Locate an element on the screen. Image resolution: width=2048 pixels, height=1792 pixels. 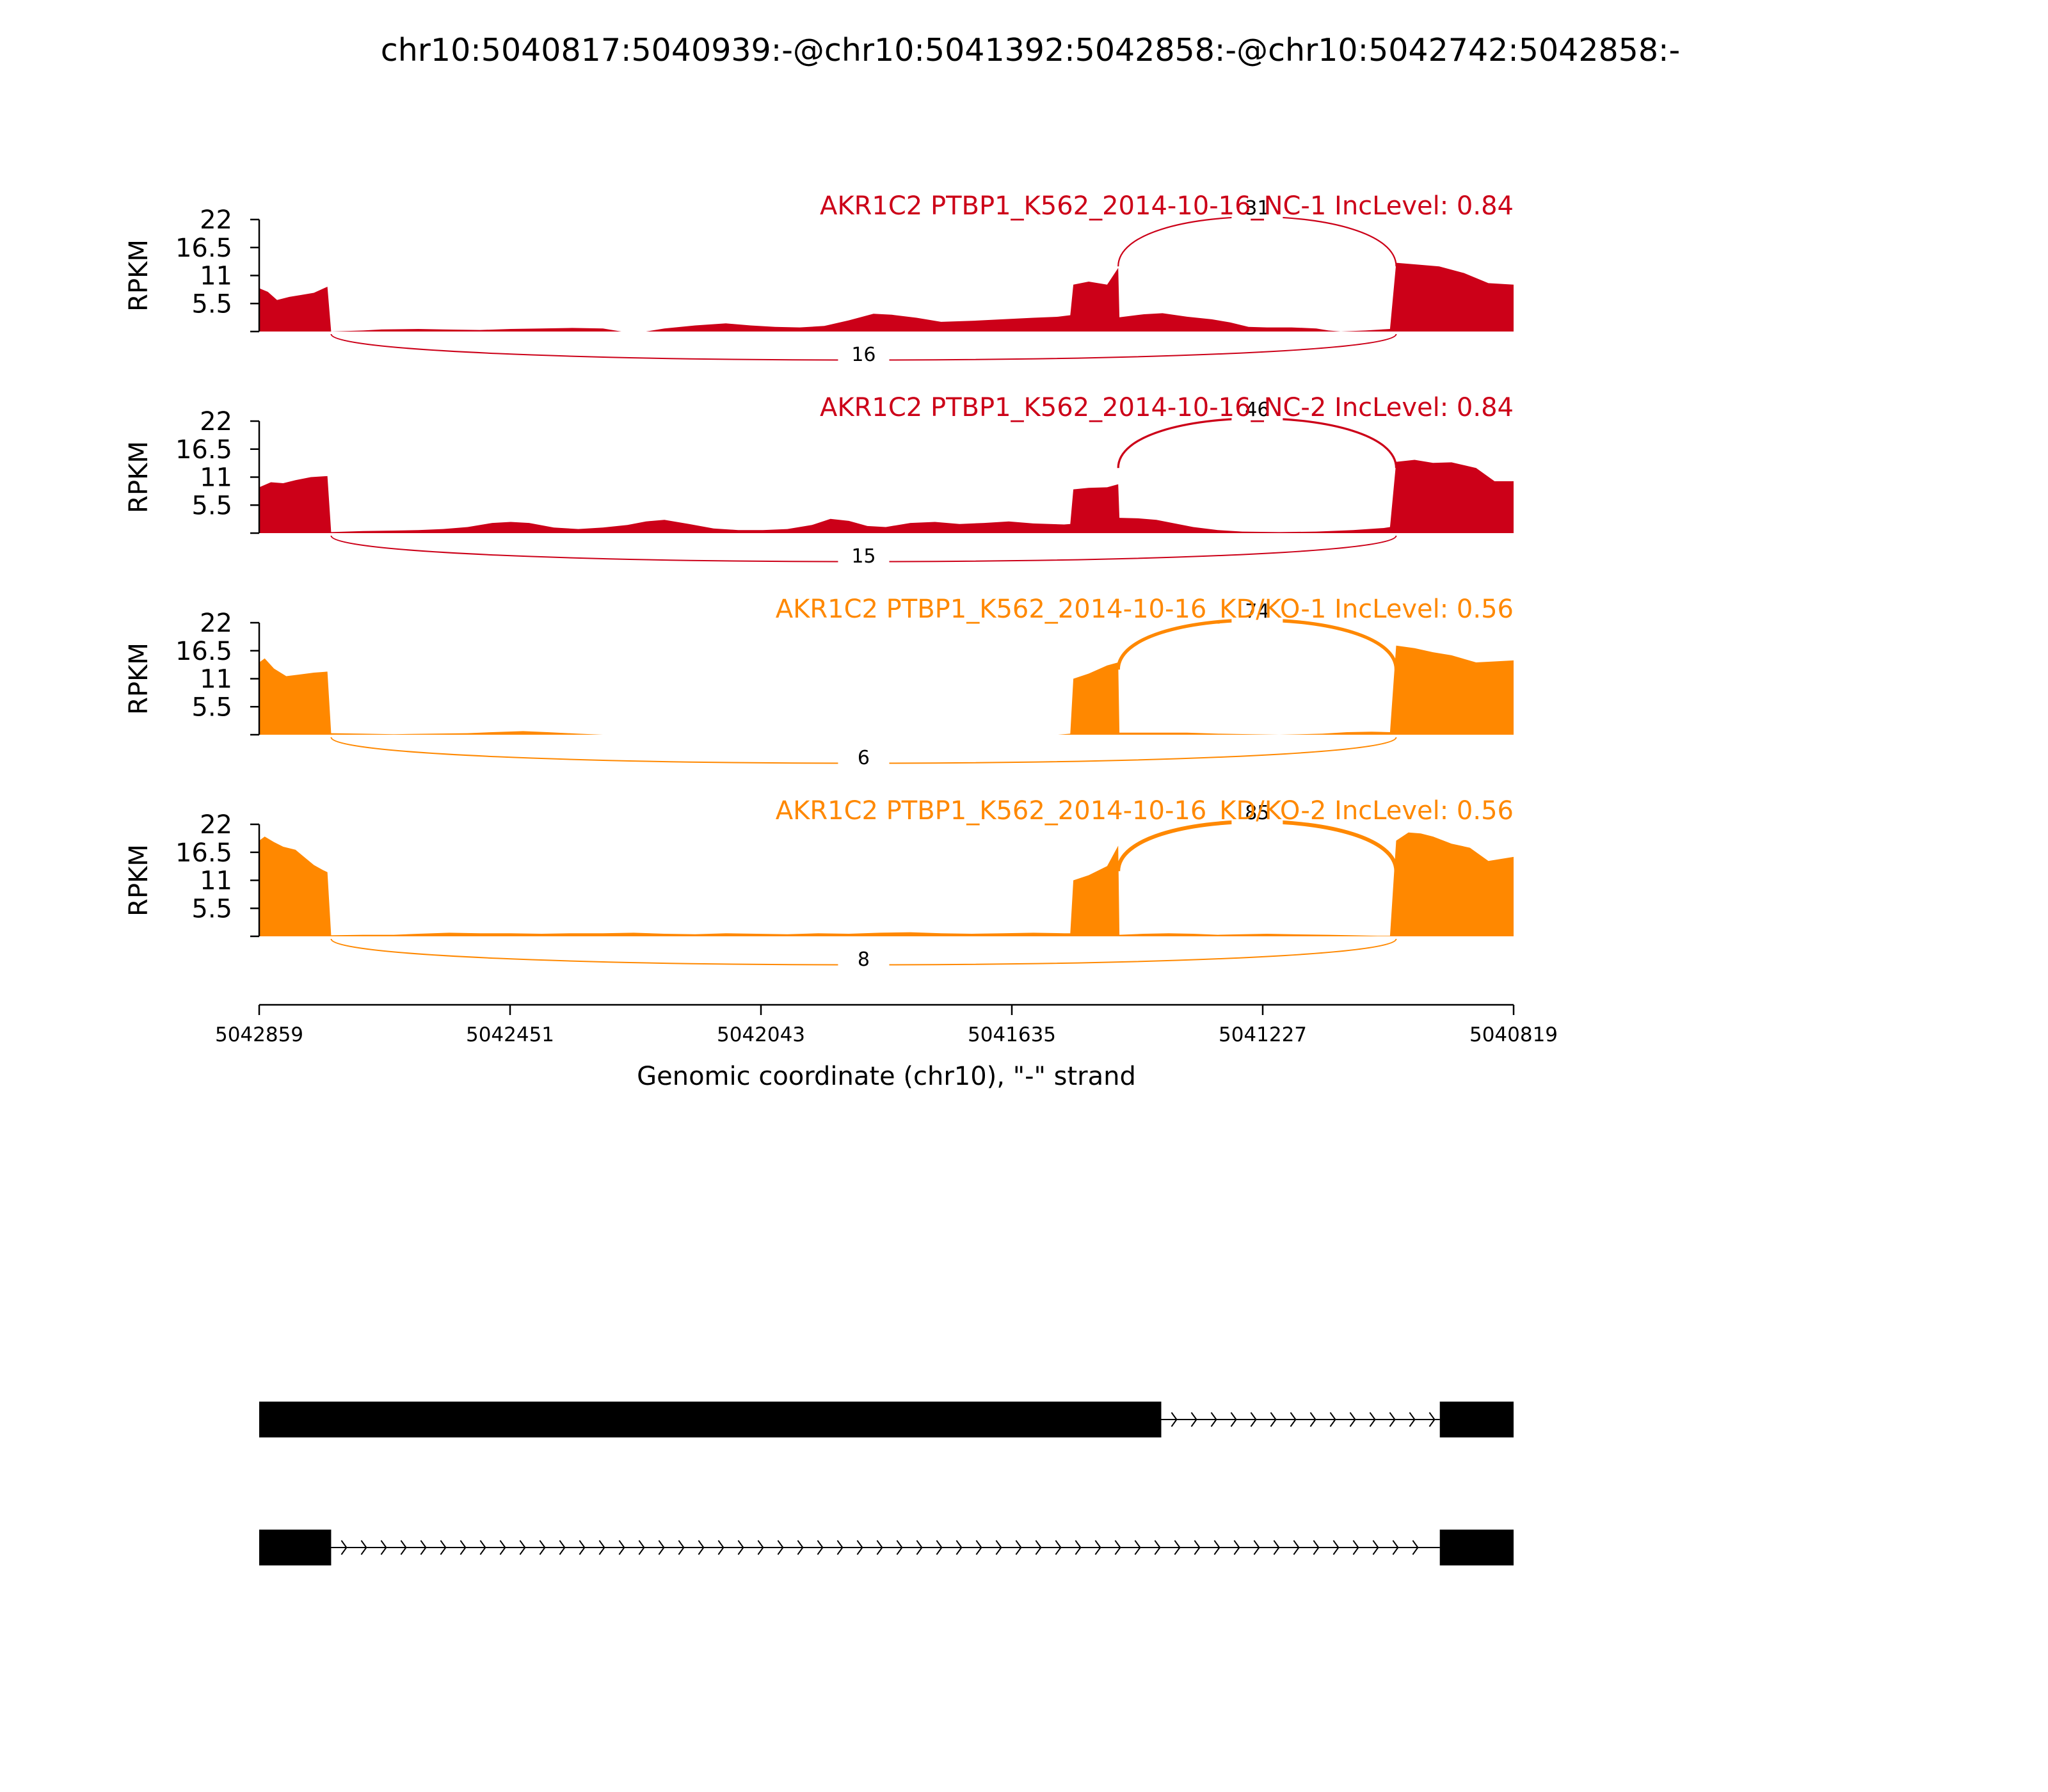
junction-count: 6 is located at coordinates (864, 758).